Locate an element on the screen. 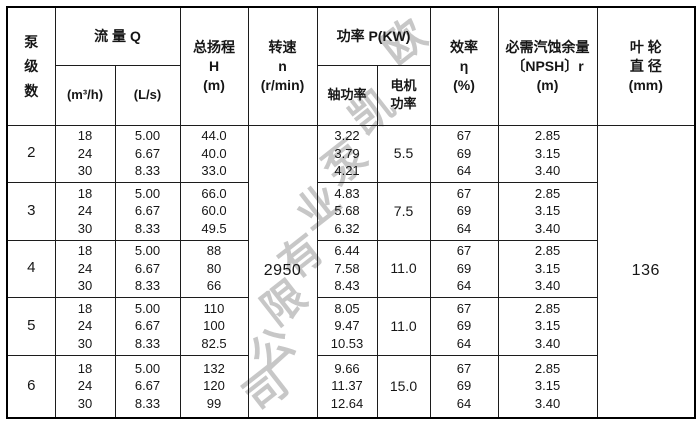 This screenshot has height=423, width=700. header-flow: 流 量 Q is located at coordinates (117, 36).